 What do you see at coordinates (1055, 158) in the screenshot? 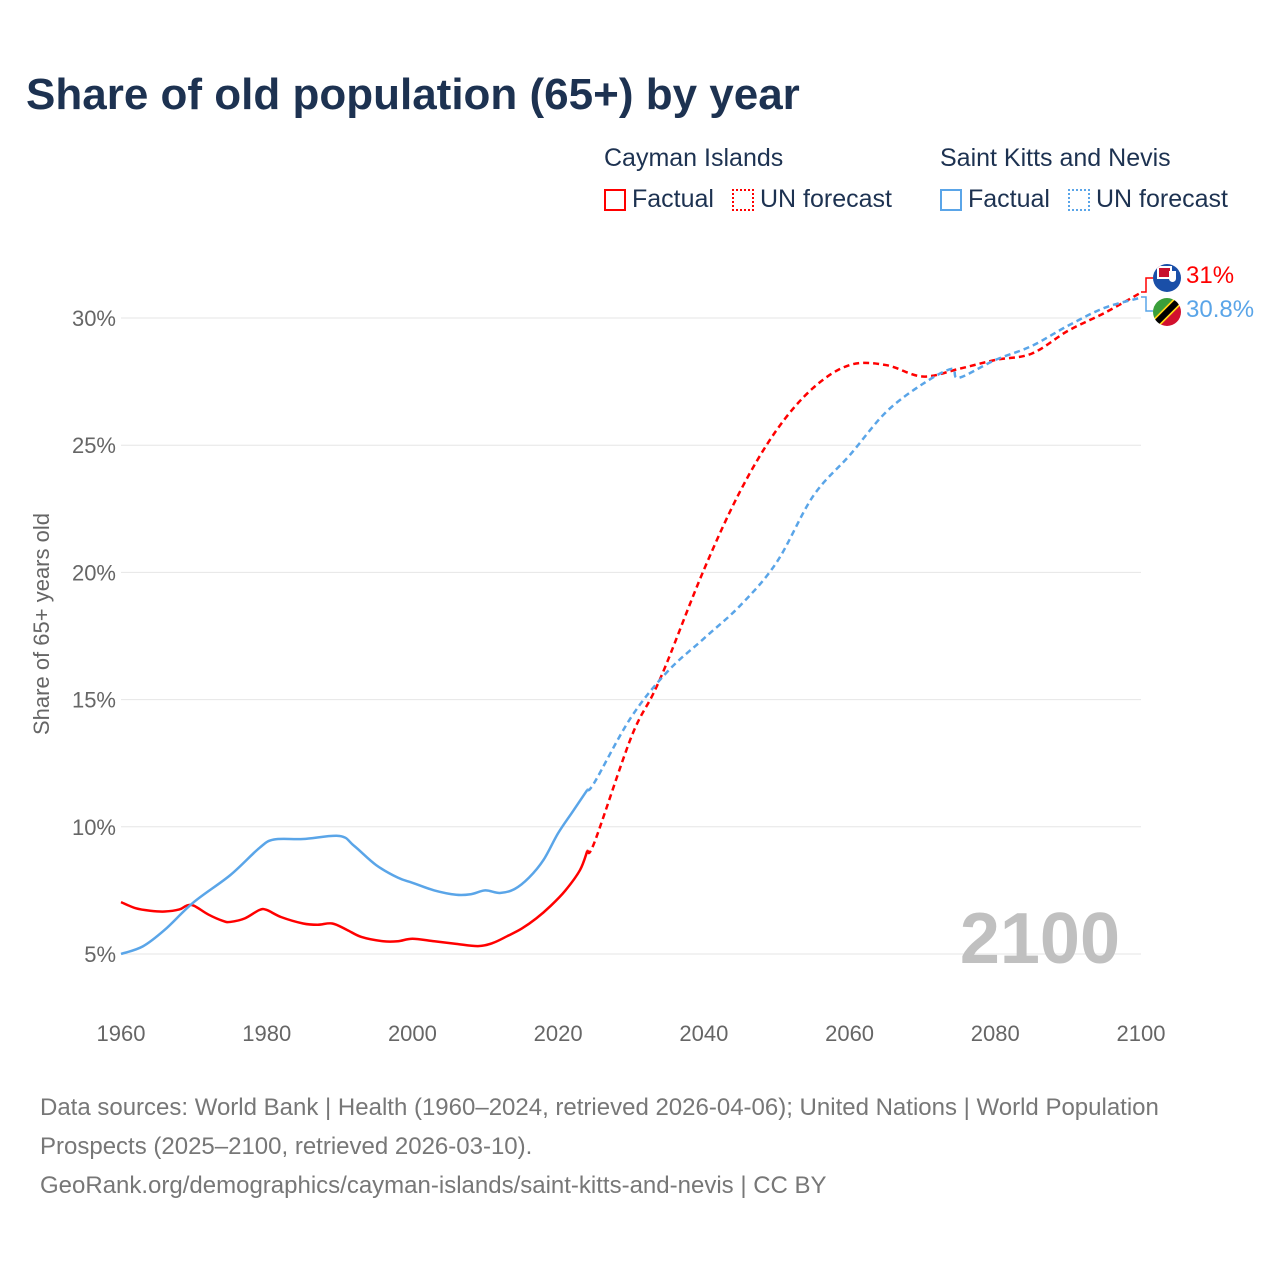
I see `legend-country: Saint Kitts and Nevis` at bounding box center [1055, 158].